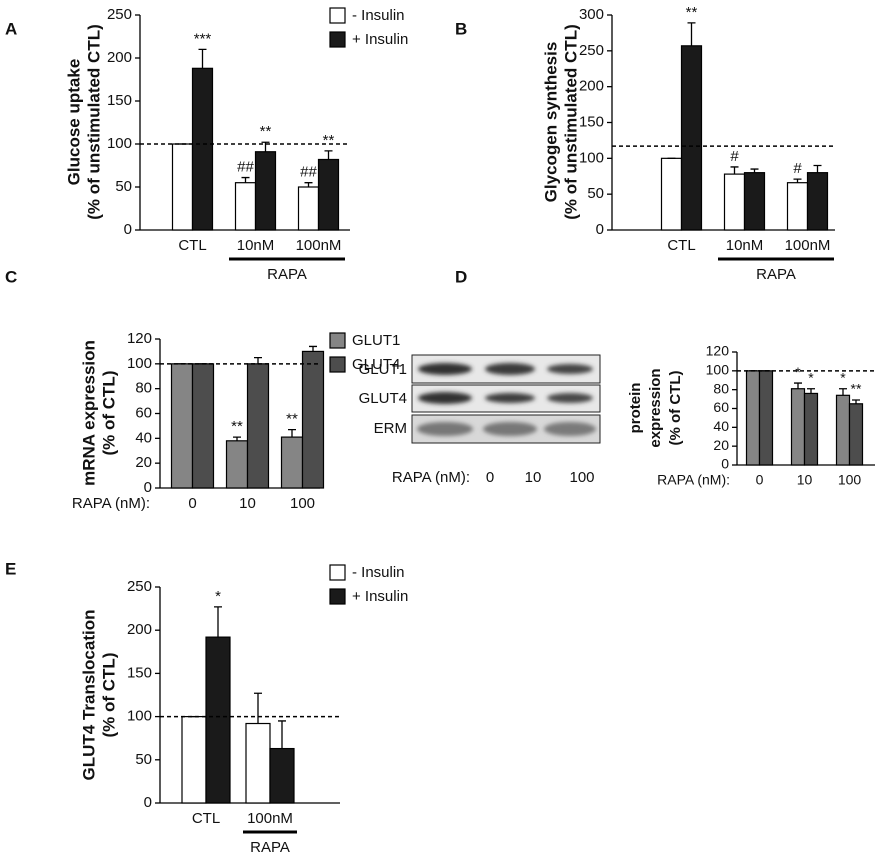 The height and width of the screenshot is (860, 886). Describe the element at coordinates (73, 122) in the screenshot. I see `y-axis-label: Glucose uptake` at that location.